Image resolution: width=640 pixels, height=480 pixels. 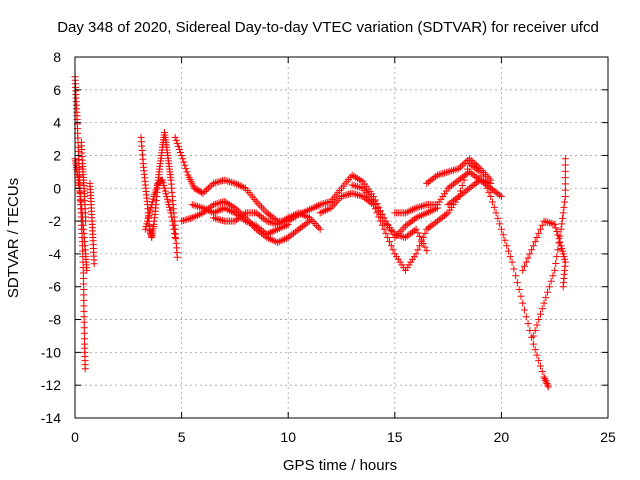 I want to click on series-s13, so click(x=448, y=192).